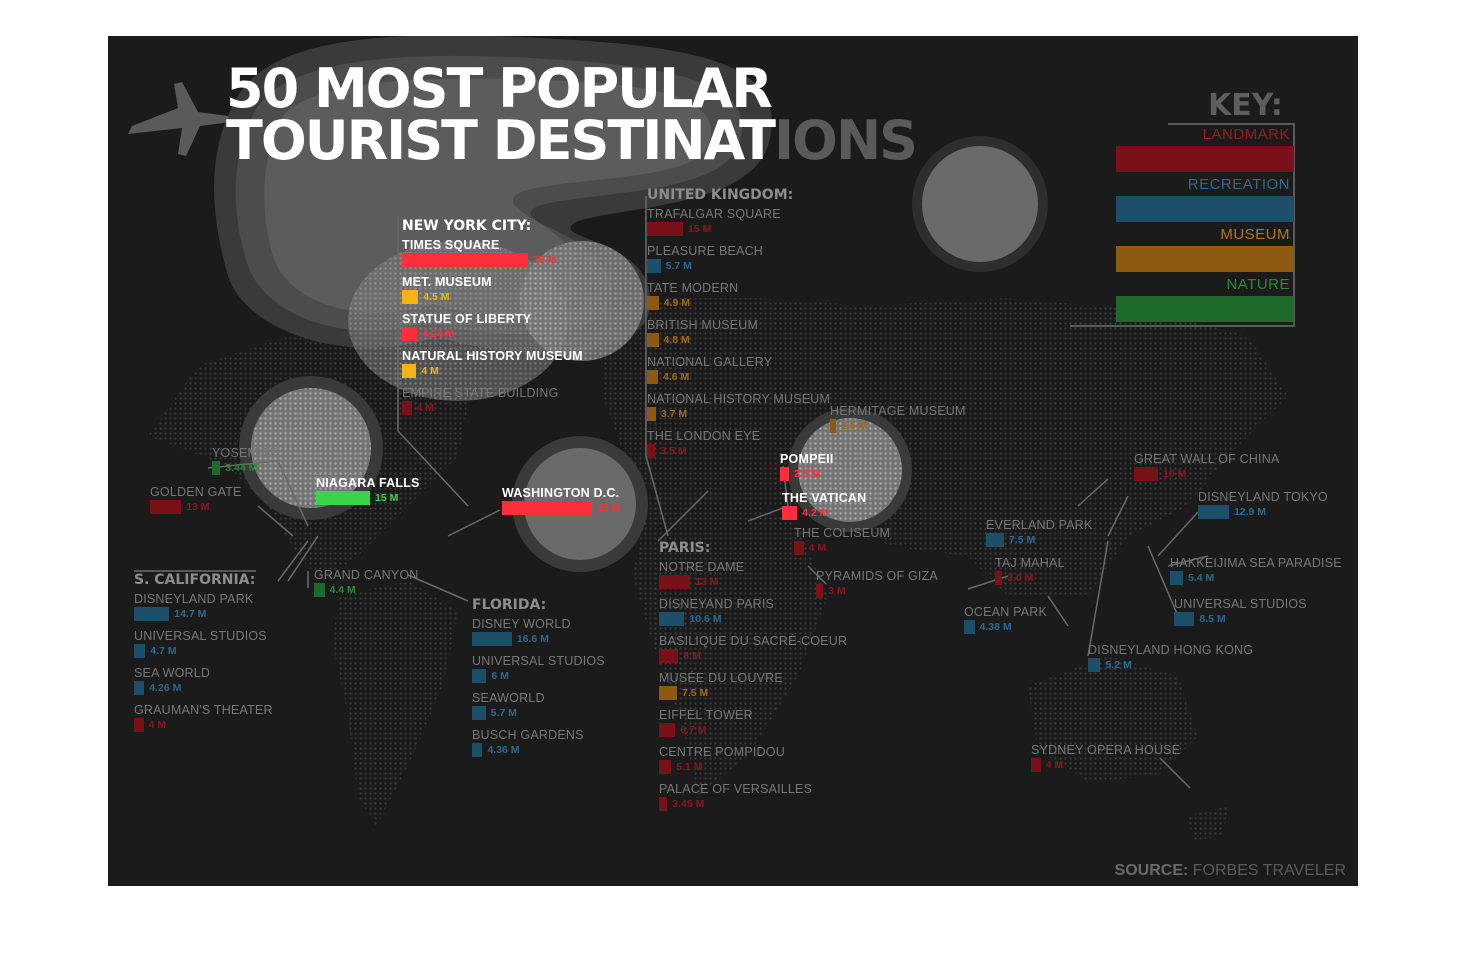  Describe the element at coordinates (508, 705) in the screenshot. I see `bar-item: SEAWORLD 5.7 M` at that location.